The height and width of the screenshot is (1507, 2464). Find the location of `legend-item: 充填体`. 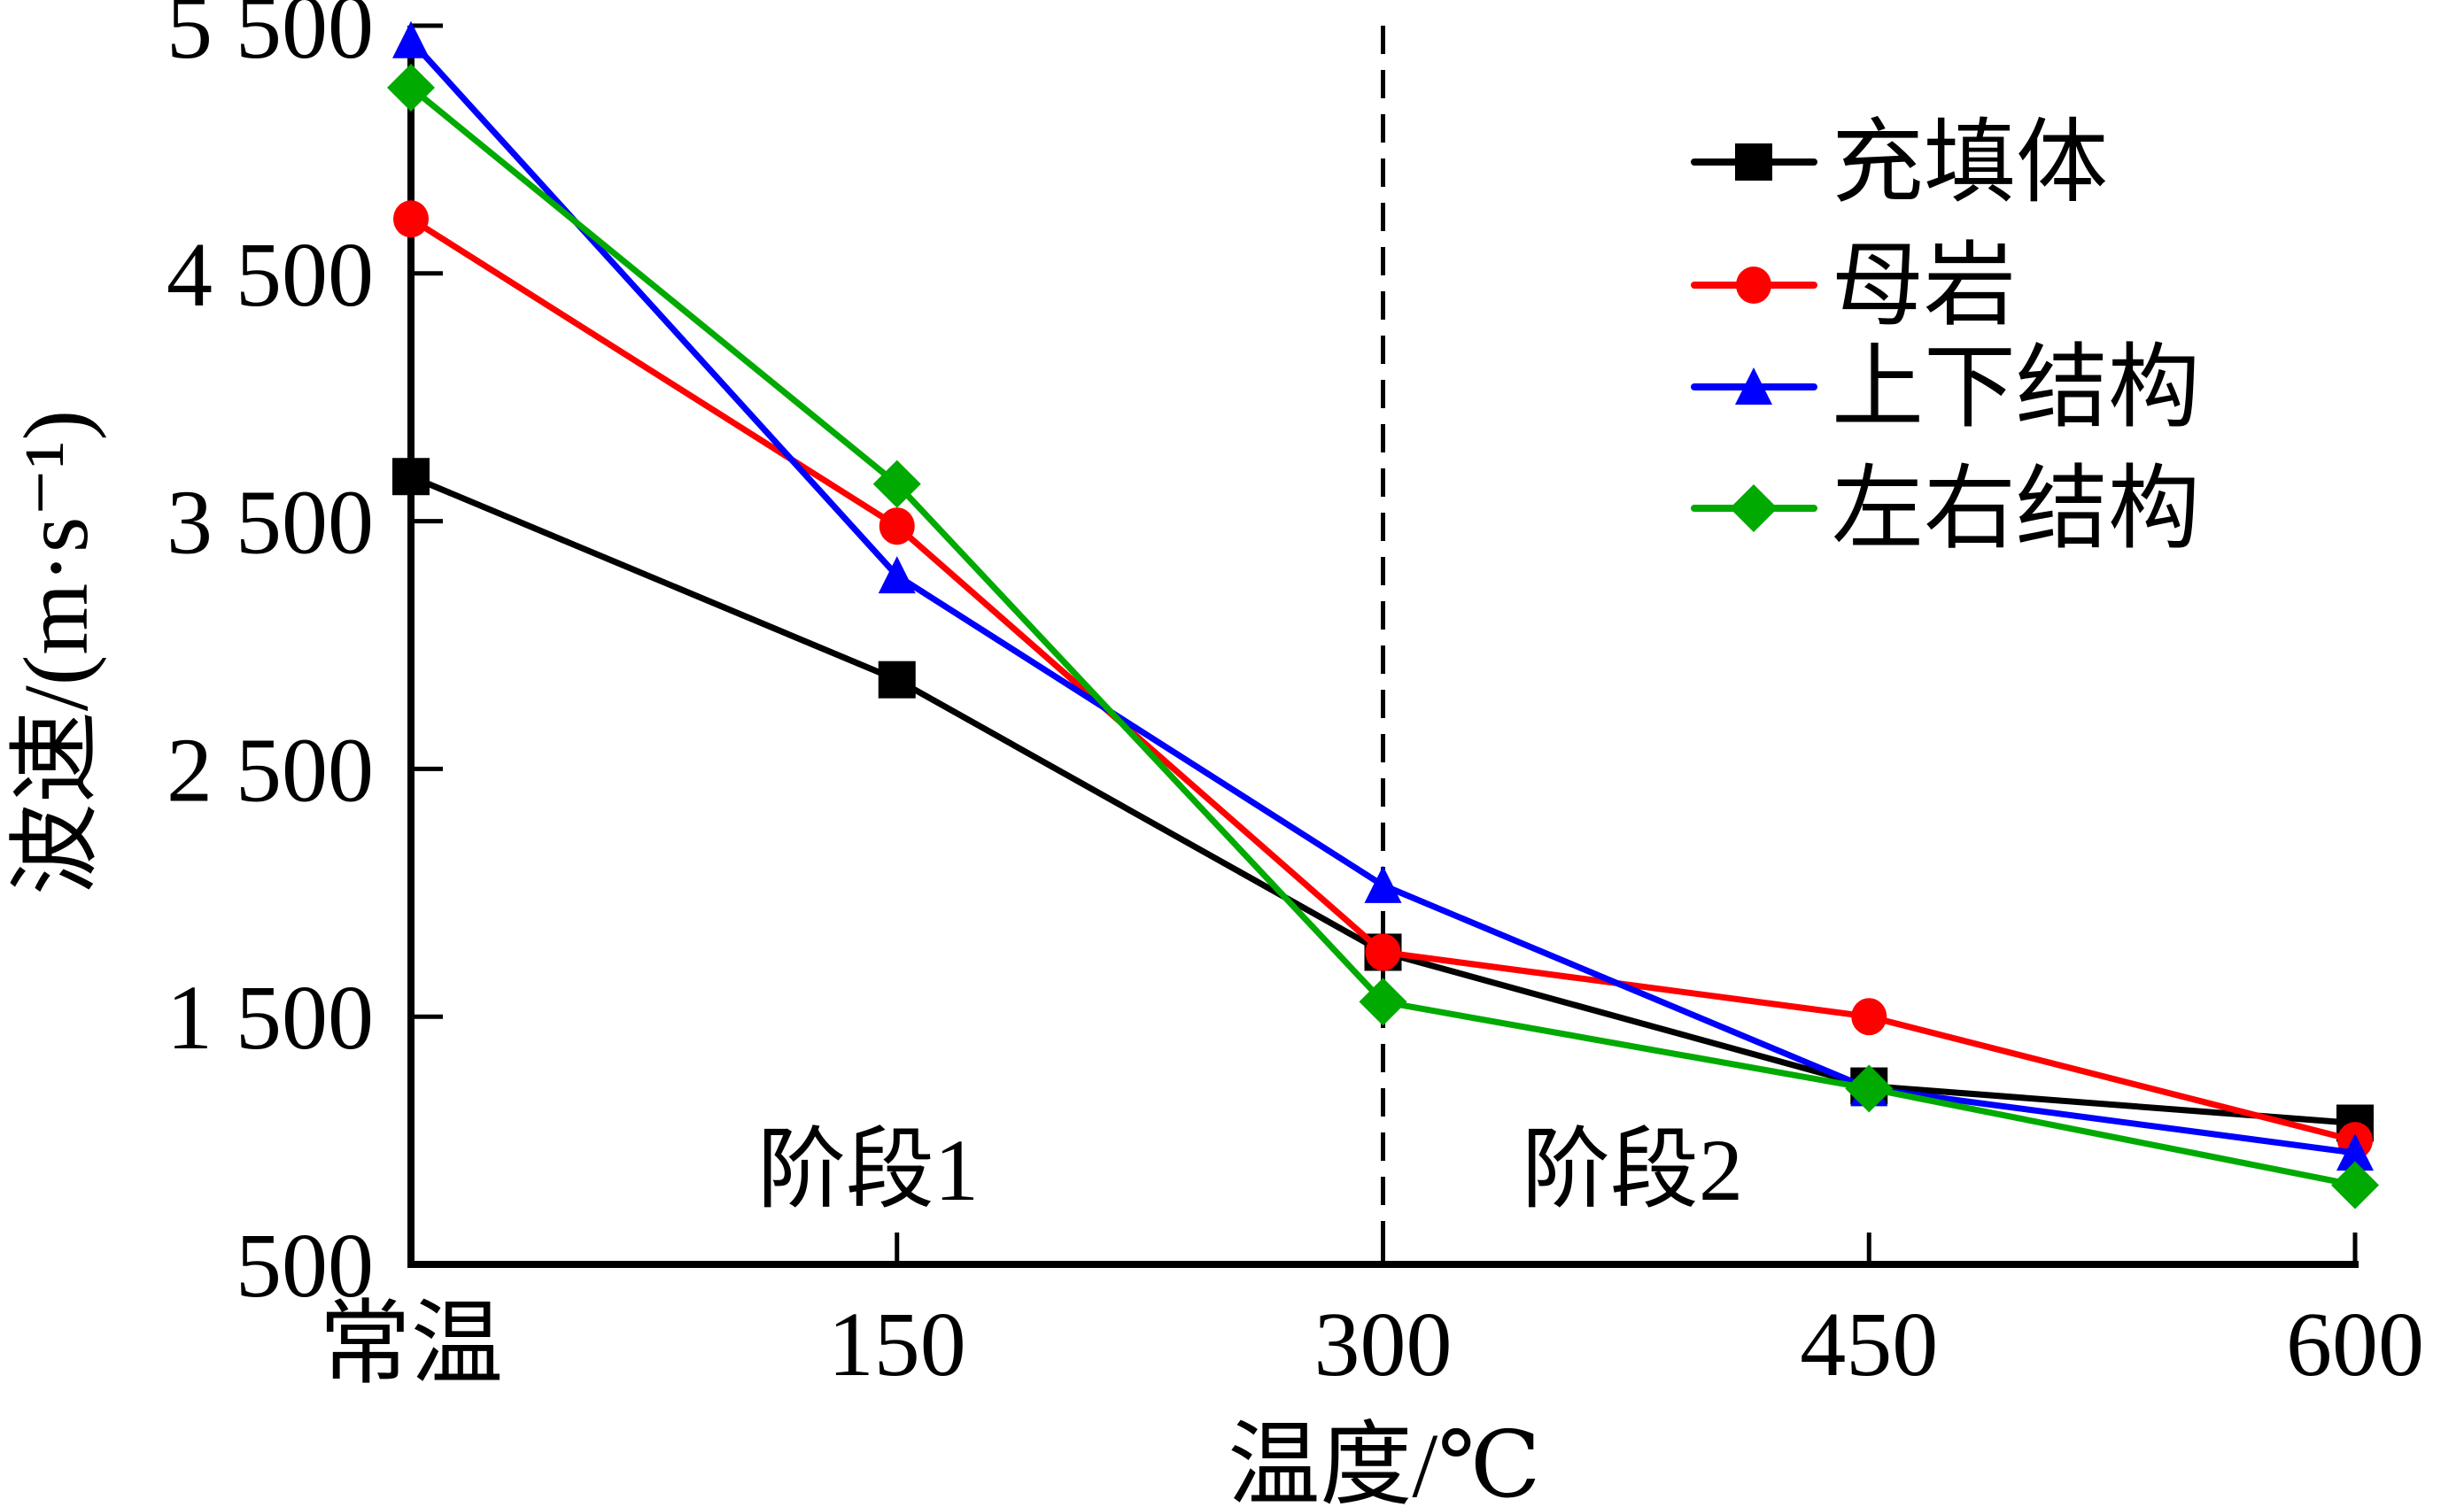

legend-item: 充填体 is located at coordinates (1899, 163).